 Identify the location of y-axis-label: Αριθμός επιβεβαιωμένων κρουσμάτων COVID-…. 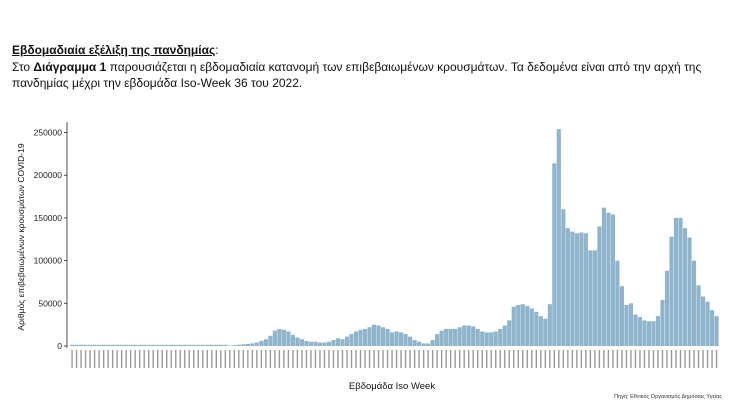
(21, 236).